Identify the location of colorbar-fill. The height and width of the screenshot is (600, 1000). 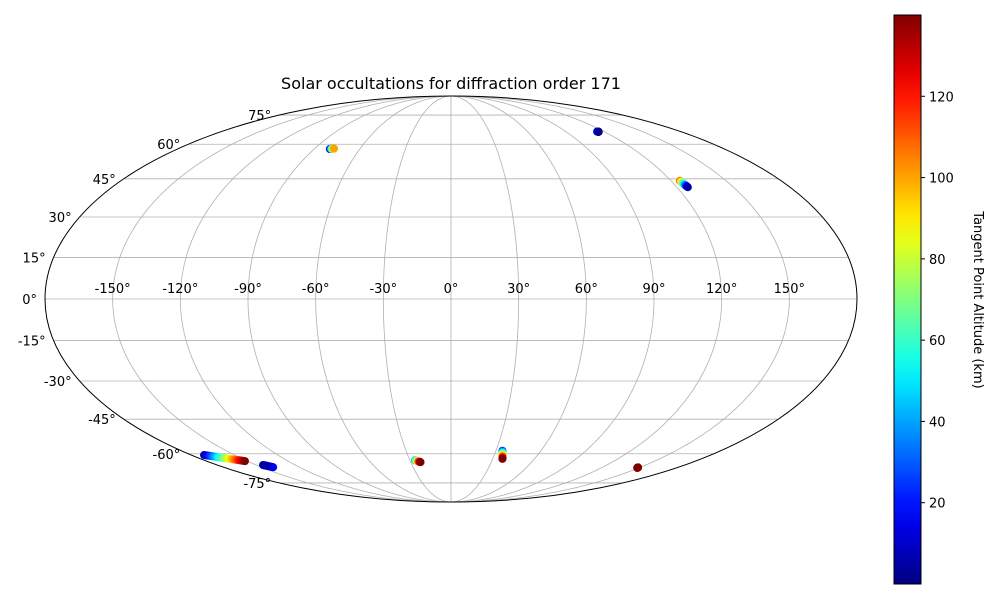
(907, 299).